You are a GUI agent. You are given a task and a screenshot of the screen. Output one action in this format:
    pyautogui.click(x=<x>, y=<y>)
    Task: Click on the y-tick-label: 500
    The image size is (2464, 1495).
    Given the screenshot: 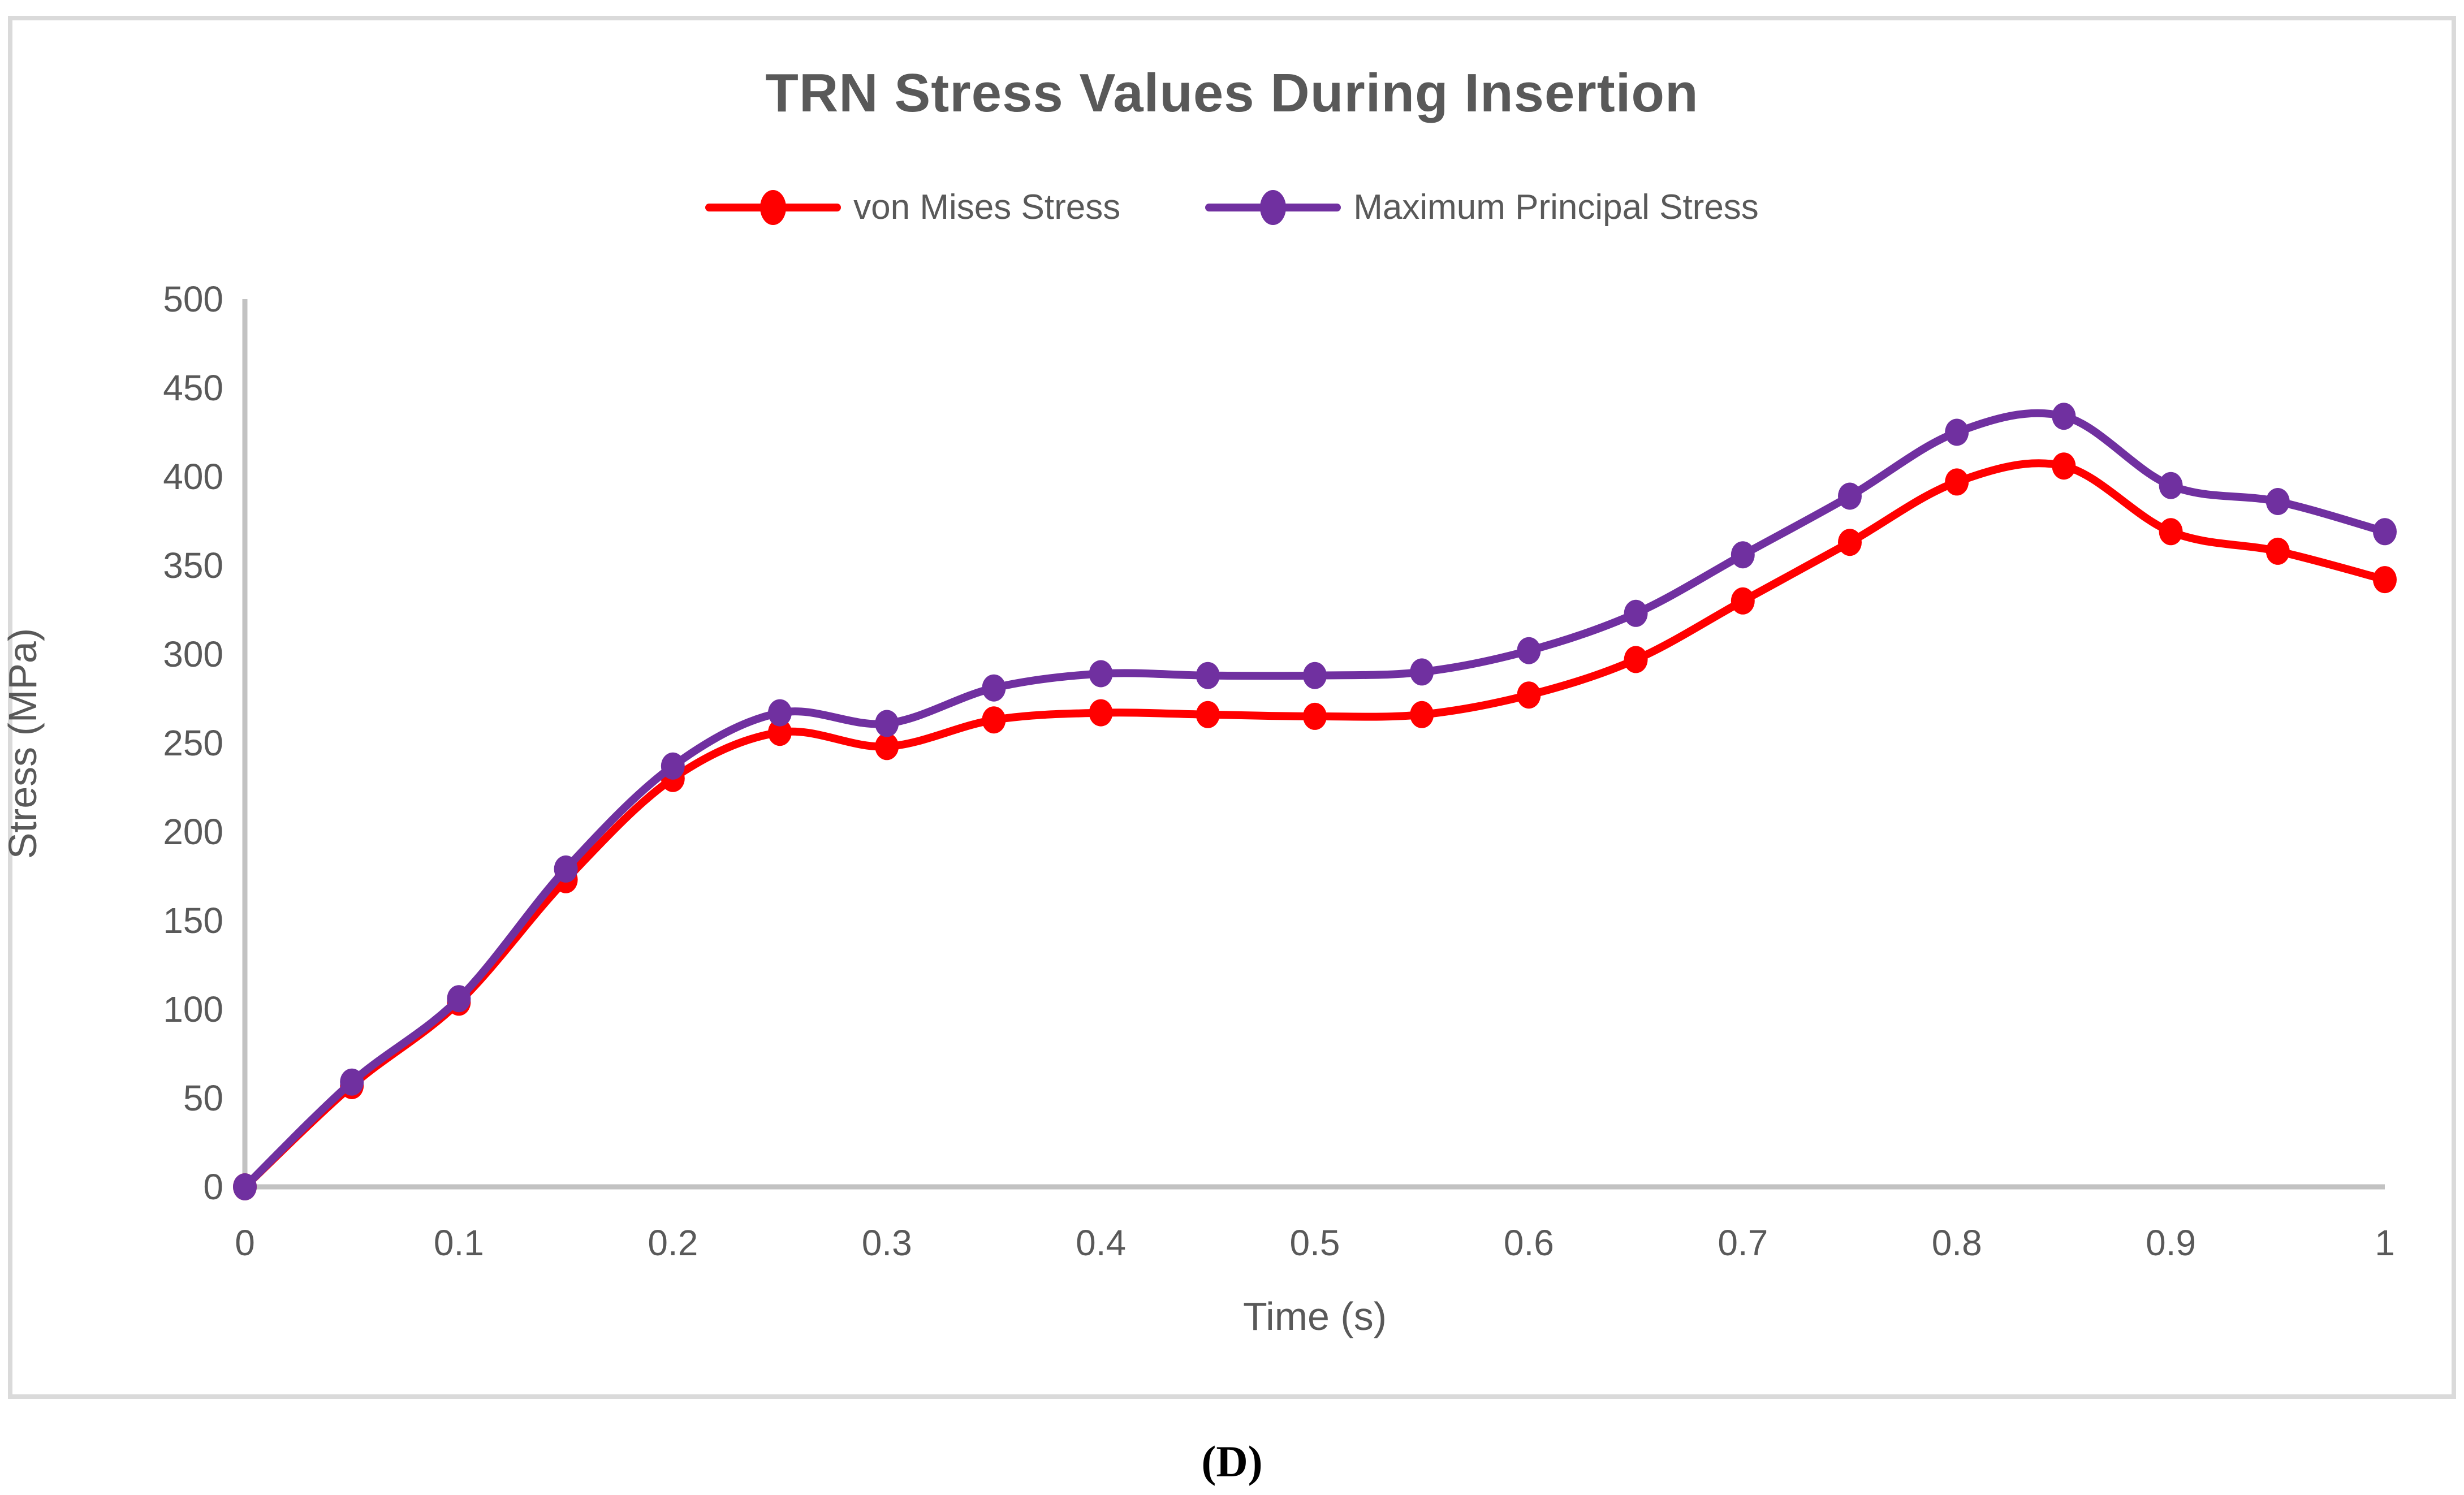 What is the action you would take?
    pyautogui.click(x=193, y=299)
    